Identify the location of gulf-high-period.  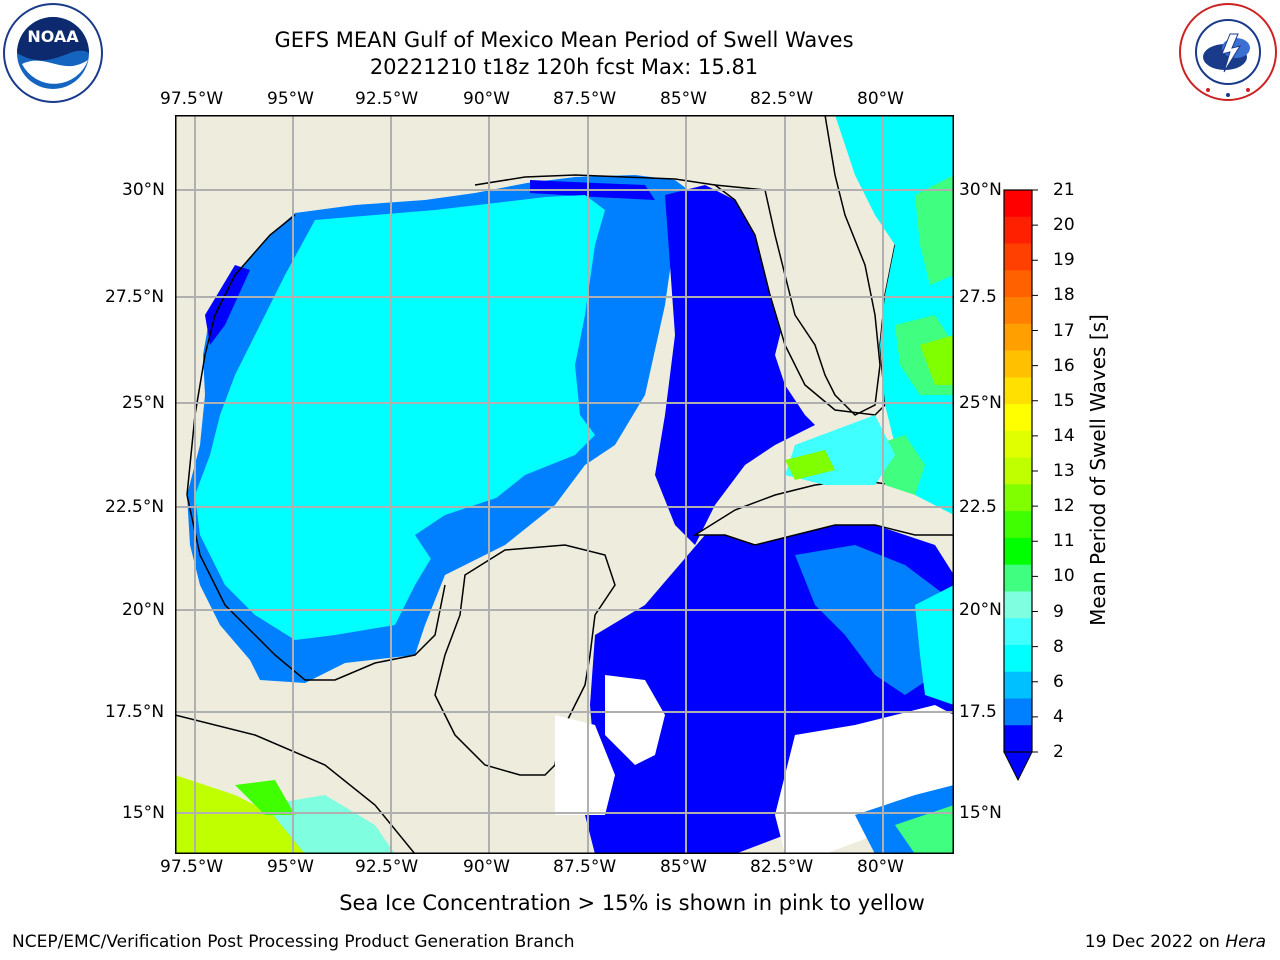
(400, 417).